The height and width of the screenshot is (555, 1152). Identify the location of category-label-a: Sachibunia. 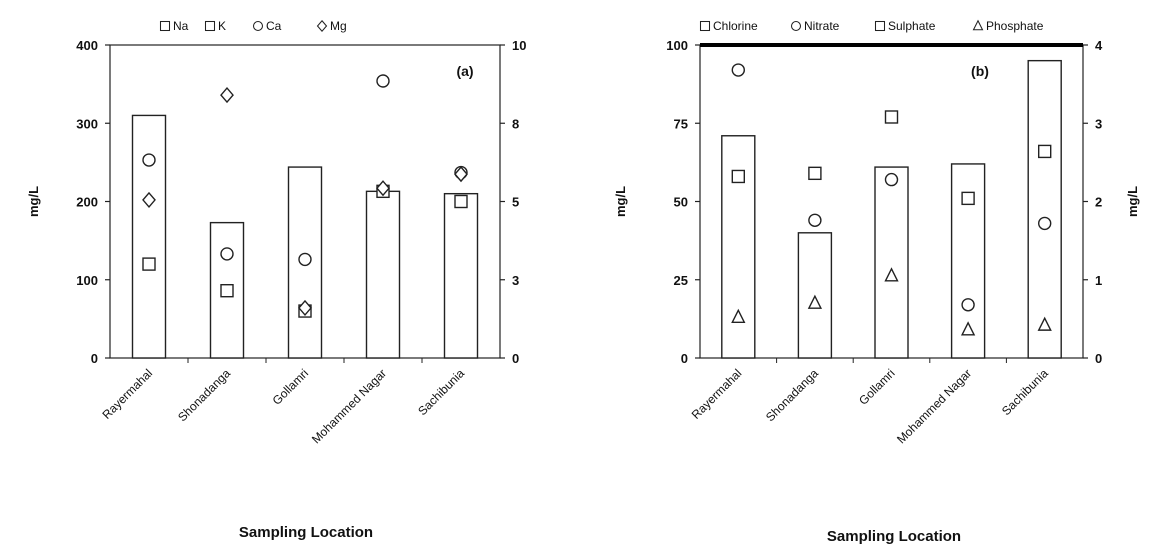
(441, 392).